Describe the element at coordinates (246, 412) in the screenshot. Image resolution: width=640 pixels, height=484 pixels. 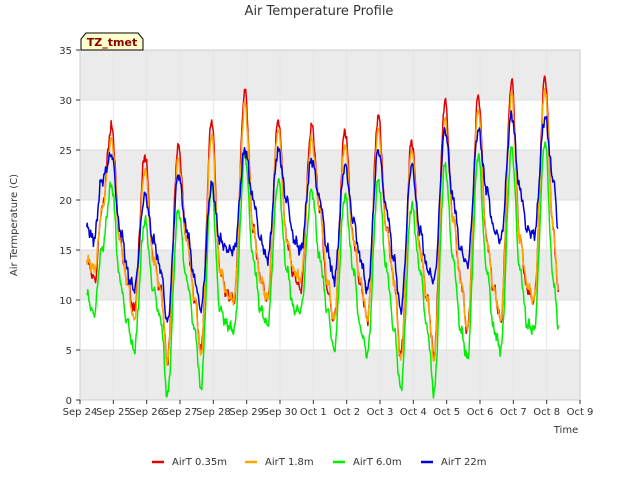
I see `x-tick-label: Sep 29` at that location.